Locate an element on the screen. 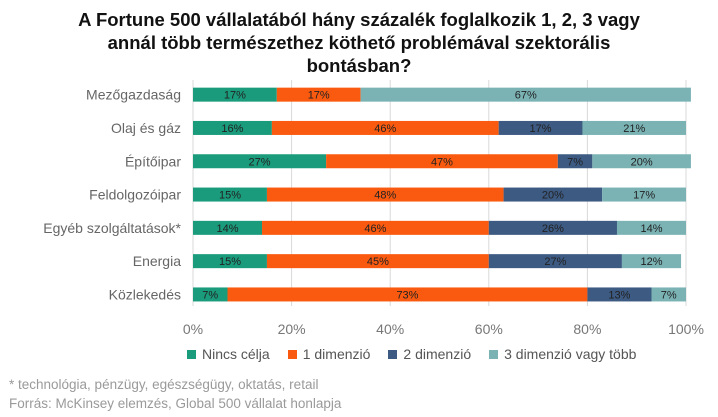  category-label: Közlekedés is located at coordinates (145, 294).